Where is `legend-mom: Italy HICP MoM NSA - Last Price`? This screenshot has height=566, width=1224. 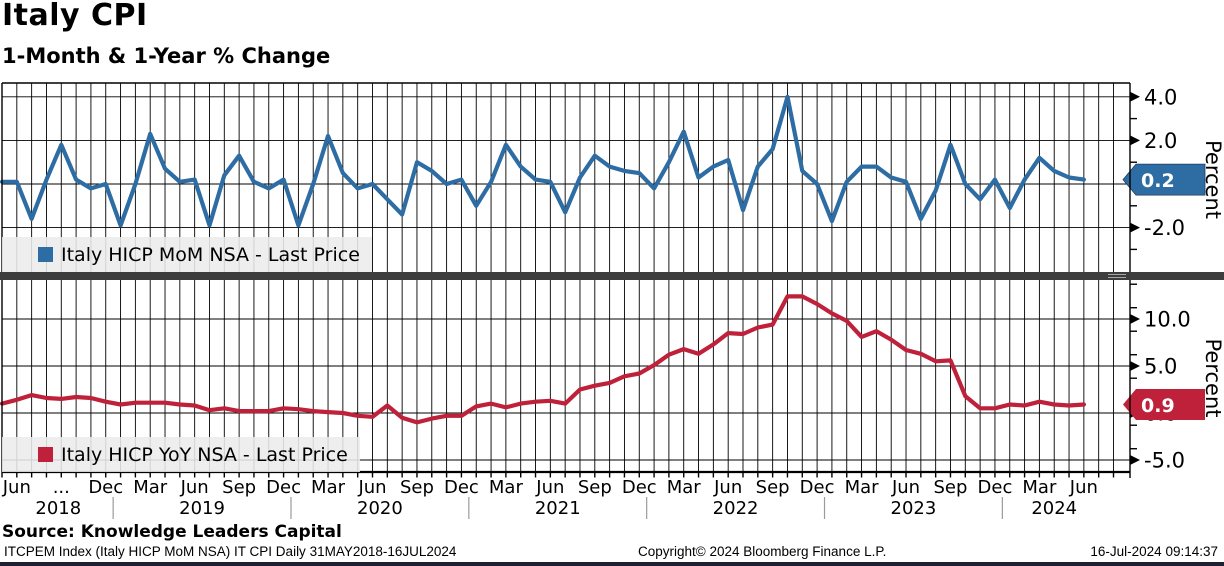 legend-mom: Italy HICP MoM NSA - Last Price is located at coordinates (187, 254).